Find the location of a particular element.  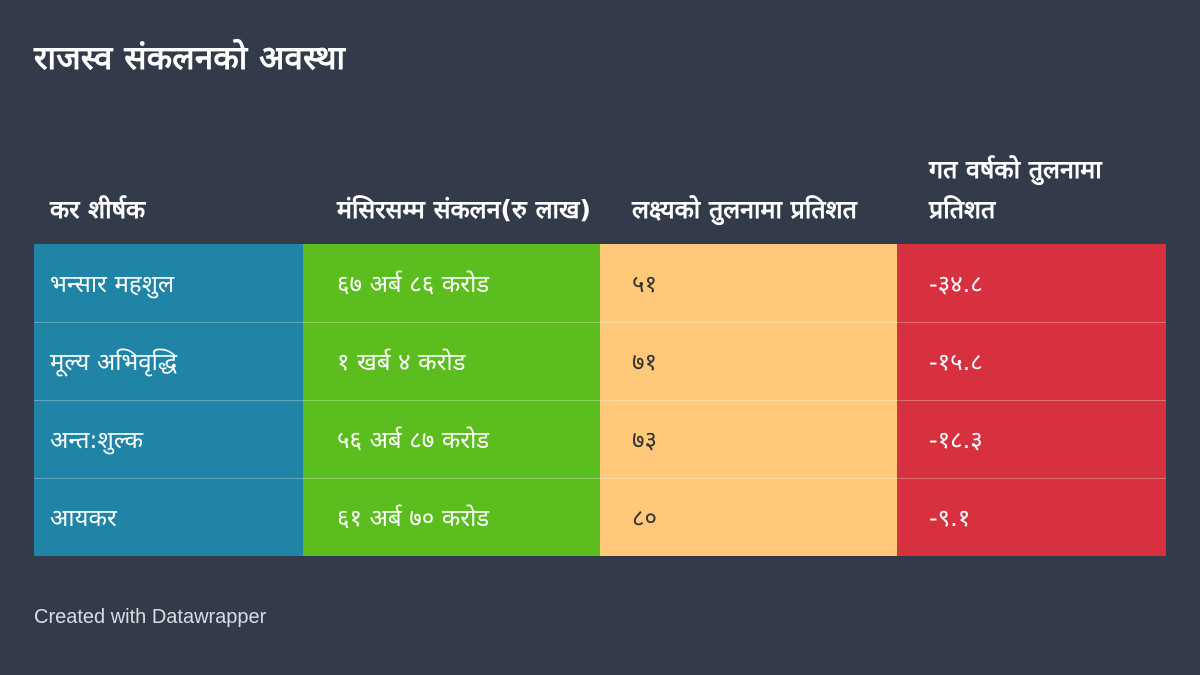

cell-last-year-percent: -३४.८ is located at coordinates (1031, 283).